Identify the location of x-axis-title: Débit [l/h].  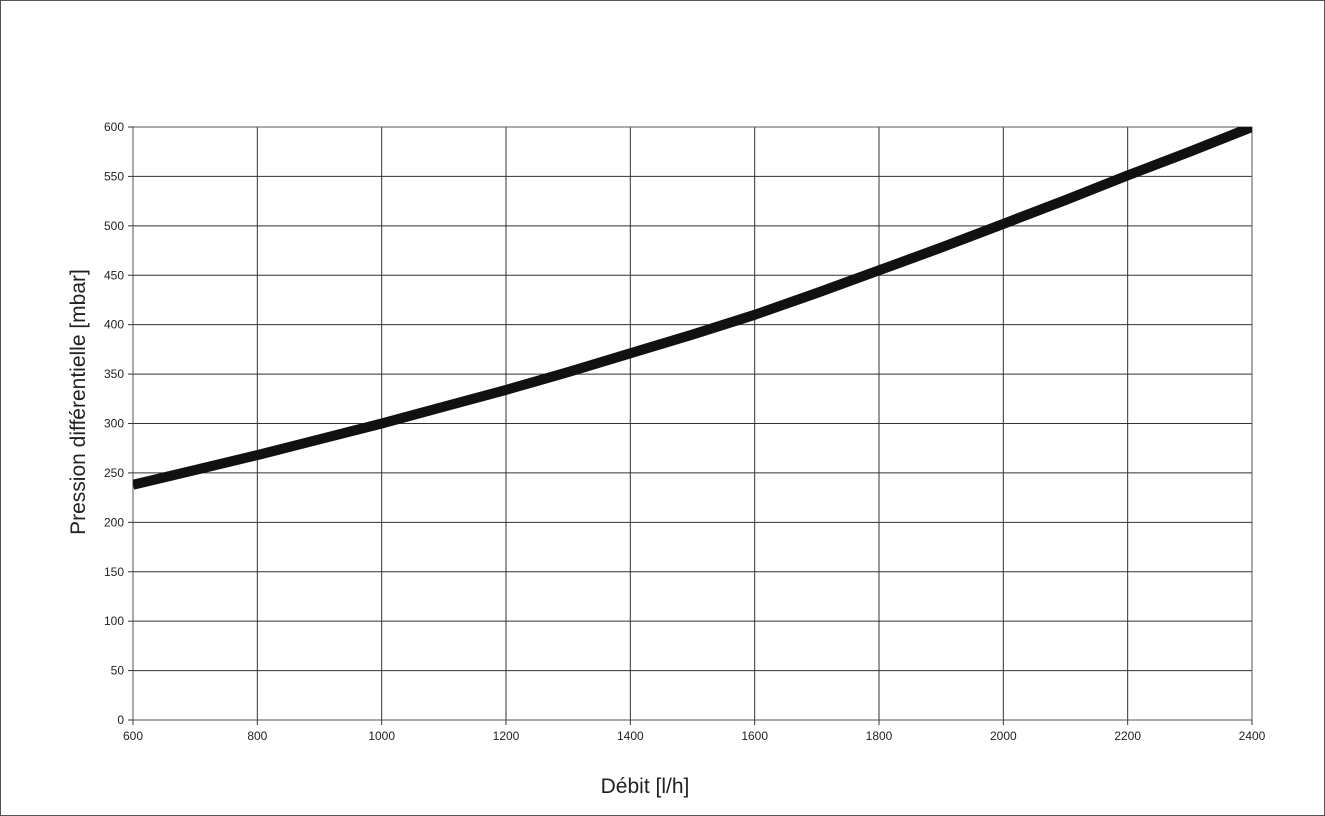
(645, 786).